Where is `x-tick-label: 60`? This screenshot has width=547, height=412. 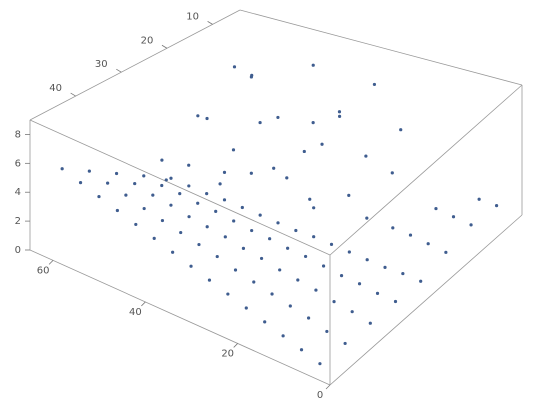
x-tick-label: 60 is located at coordinates (43, 270).